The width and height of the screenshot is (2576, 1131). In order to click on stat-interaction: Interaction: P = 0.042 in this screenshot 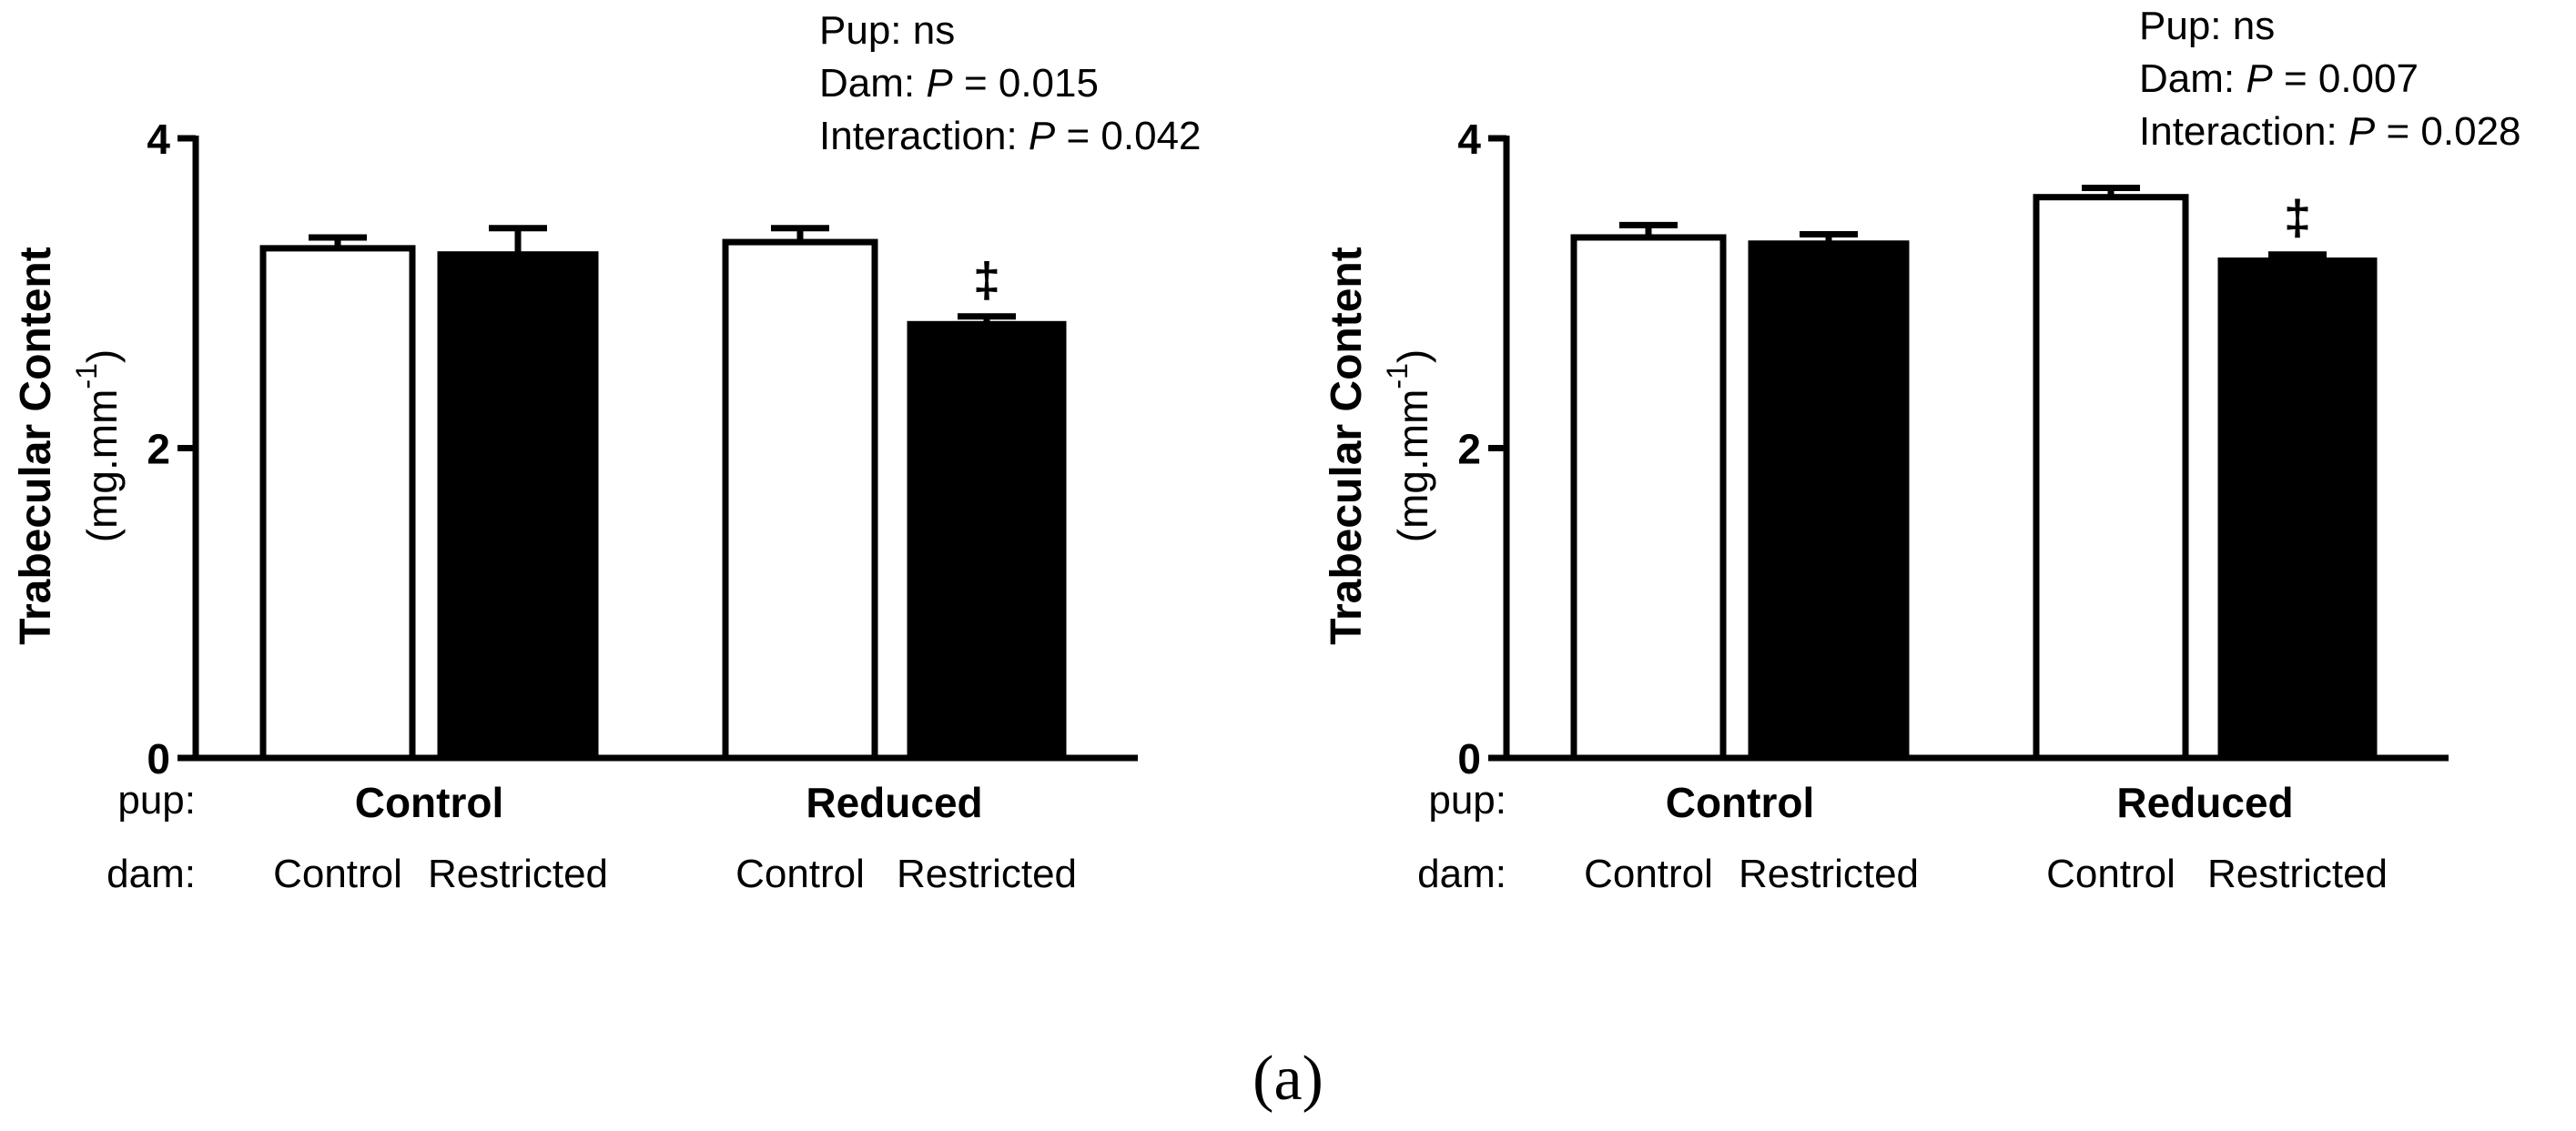, I will do `click(1010, 136)`.